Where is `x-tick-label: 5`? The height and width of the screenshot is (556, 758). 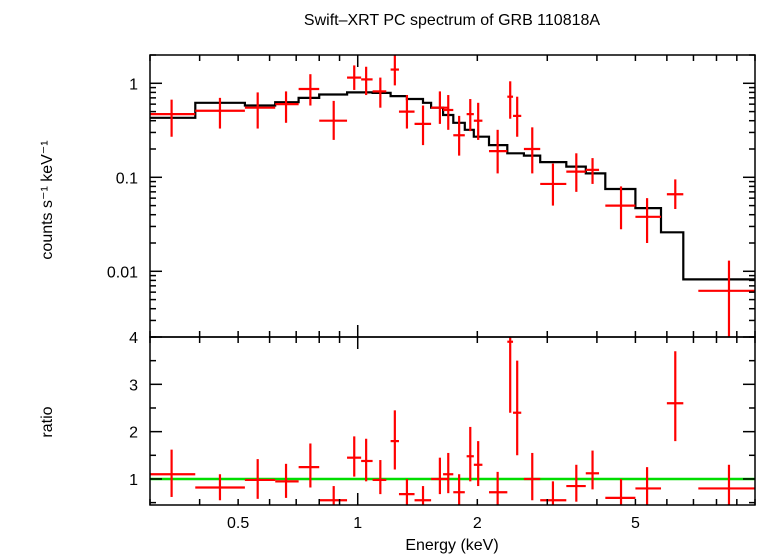
x-tick-label: 5 is located at coordinates (635, 523).